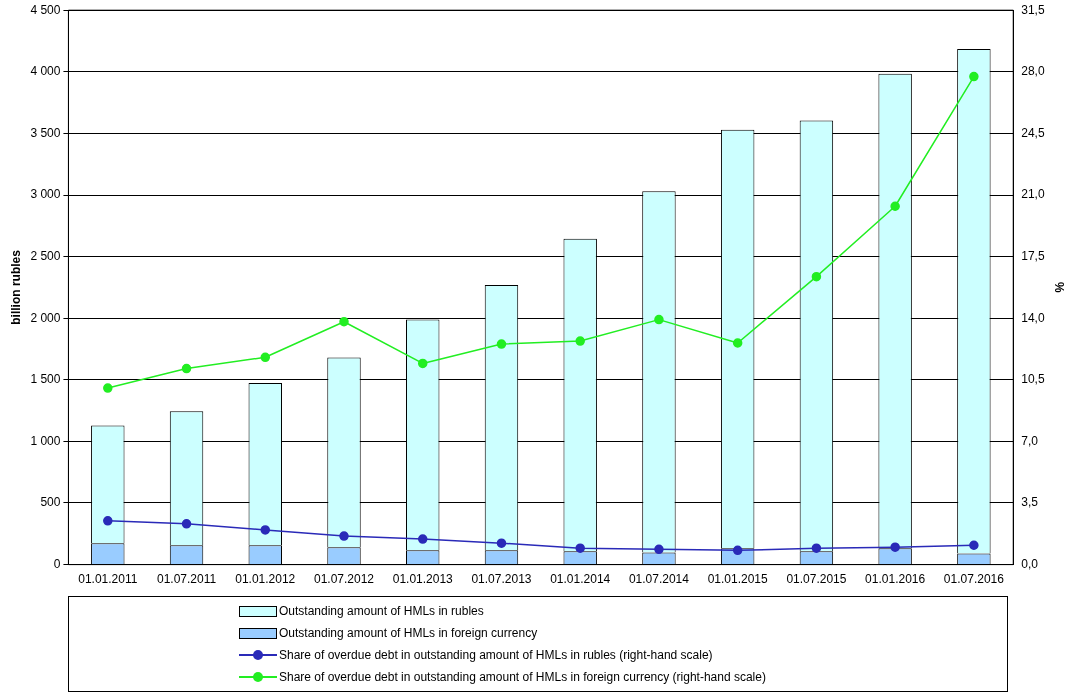  Describe the element at coordinates (1033, 194) in the screenshot. I see `y2-tick-label: 21,0` at that location.